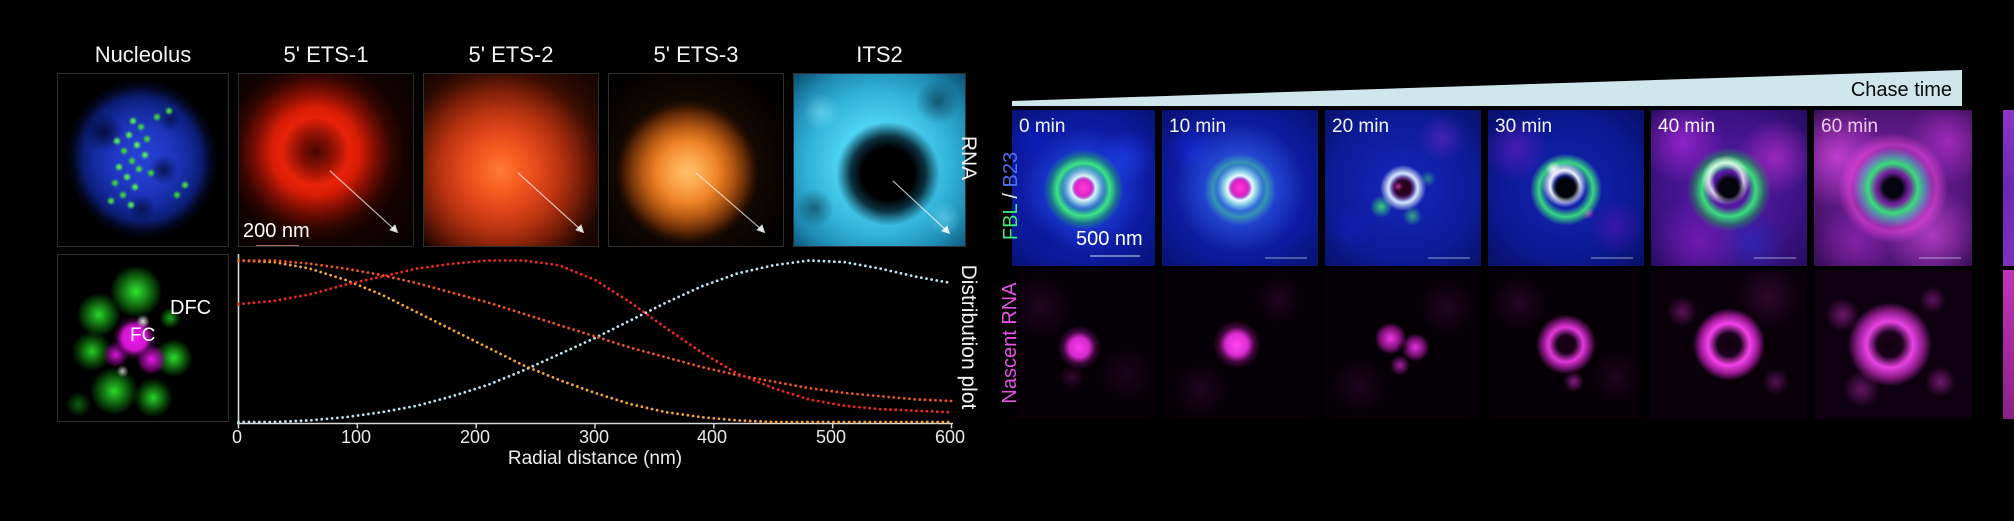 Image resolution: width=2014 pixels, height=521 pixels. Describe the element at coordinates (1729, 344) in the screenshot. I see `micrograph-nascent-rna-40min` at that location.